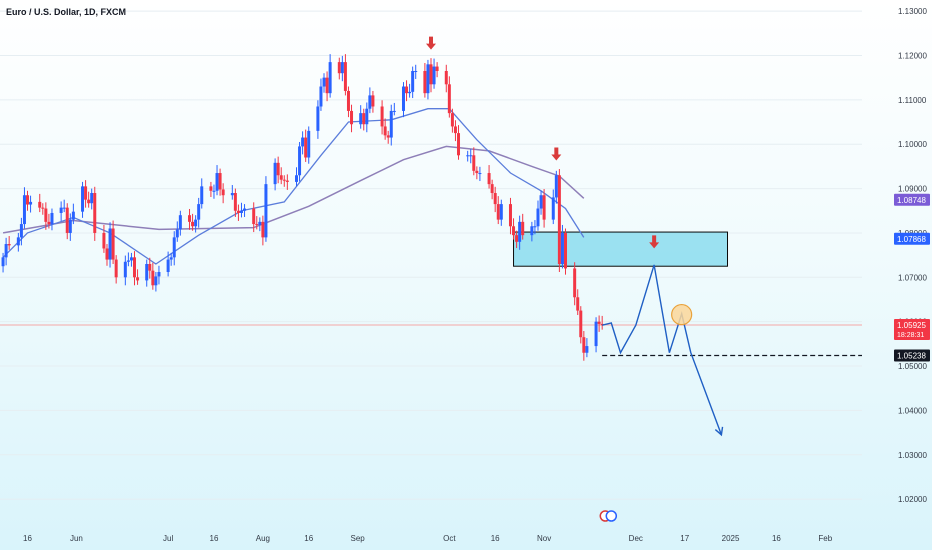 Image resolution: width=932 pixels, height=550 pixels. Describe the element at coordinates (912, 100) in the screenshot. I see `y-tick-label: 1.11000` at that location.